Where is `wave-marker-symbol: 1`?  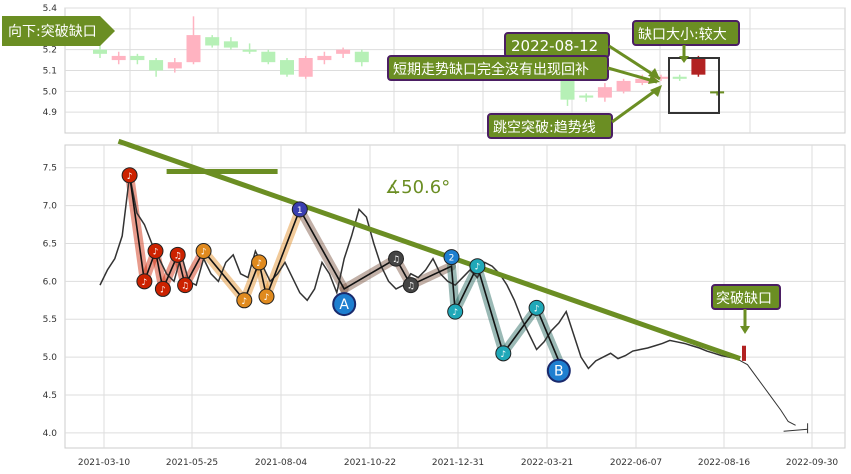
wave-marker-symbol: 1 is located at coordinates (300, 211).